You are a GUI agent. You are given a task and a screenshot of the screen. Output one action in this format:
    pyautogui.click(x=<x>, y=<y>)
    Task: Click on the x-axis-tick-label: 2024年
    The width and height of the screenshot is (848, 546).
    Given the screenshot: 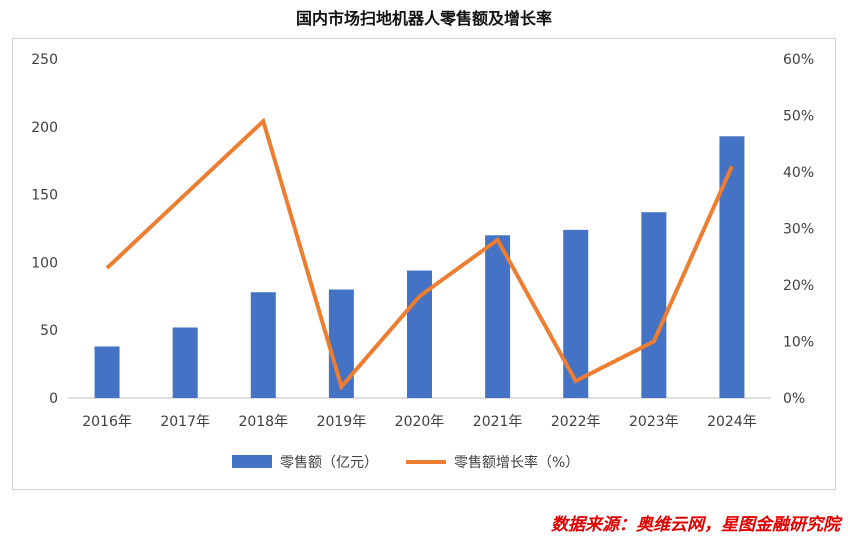 What is the action you would take?
    pyautogui.click(x=732, y=422)
    